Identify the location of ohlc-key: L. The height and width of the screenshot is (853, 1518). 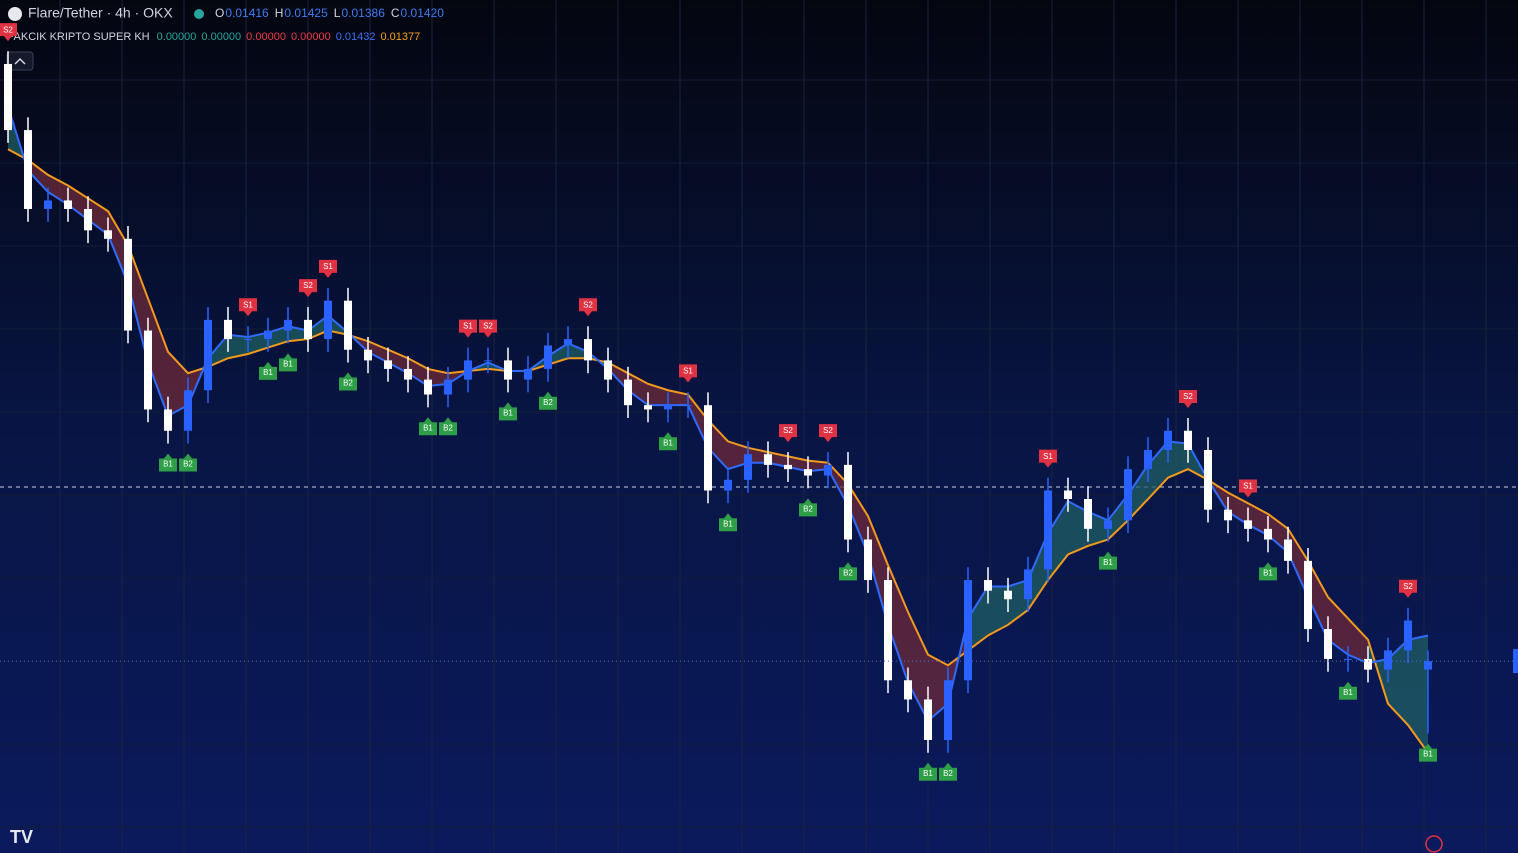
(337, 13).